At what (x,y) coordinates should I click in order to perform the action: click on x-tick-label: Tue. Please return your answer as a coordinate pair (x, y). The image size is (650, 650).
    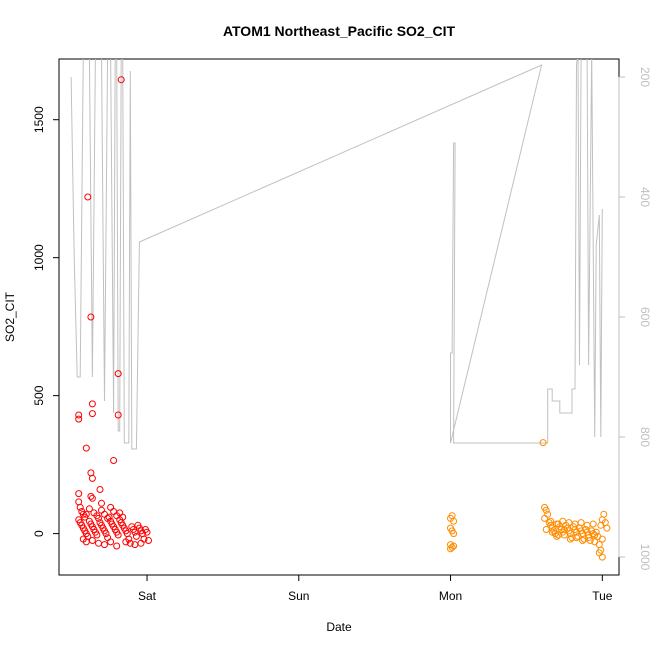
    Looking at the image, I should click on (602, 596).